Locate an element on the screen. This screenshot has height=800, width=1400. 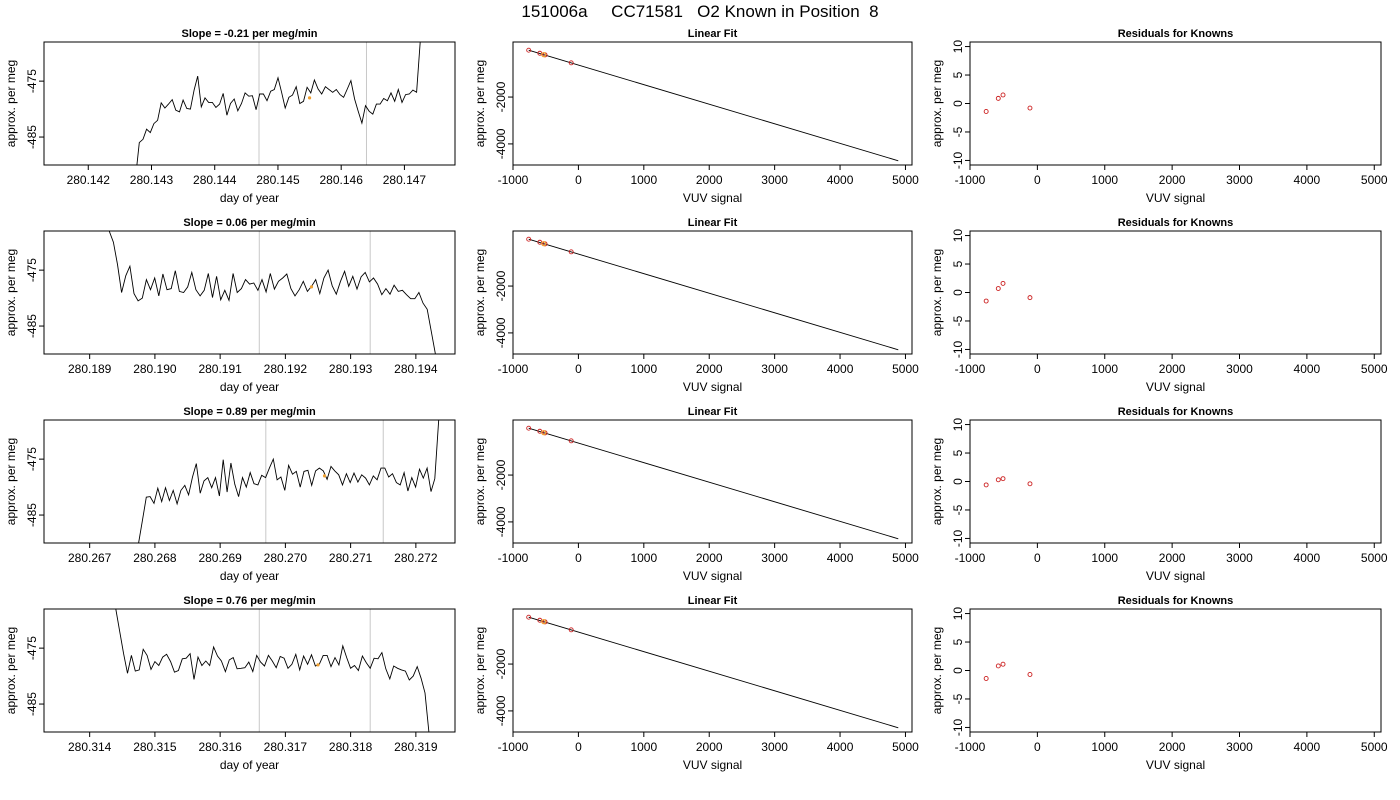
figure-title: 151006a CC71581 O2 Known in Position 8 is located at coordinates (700, 11).